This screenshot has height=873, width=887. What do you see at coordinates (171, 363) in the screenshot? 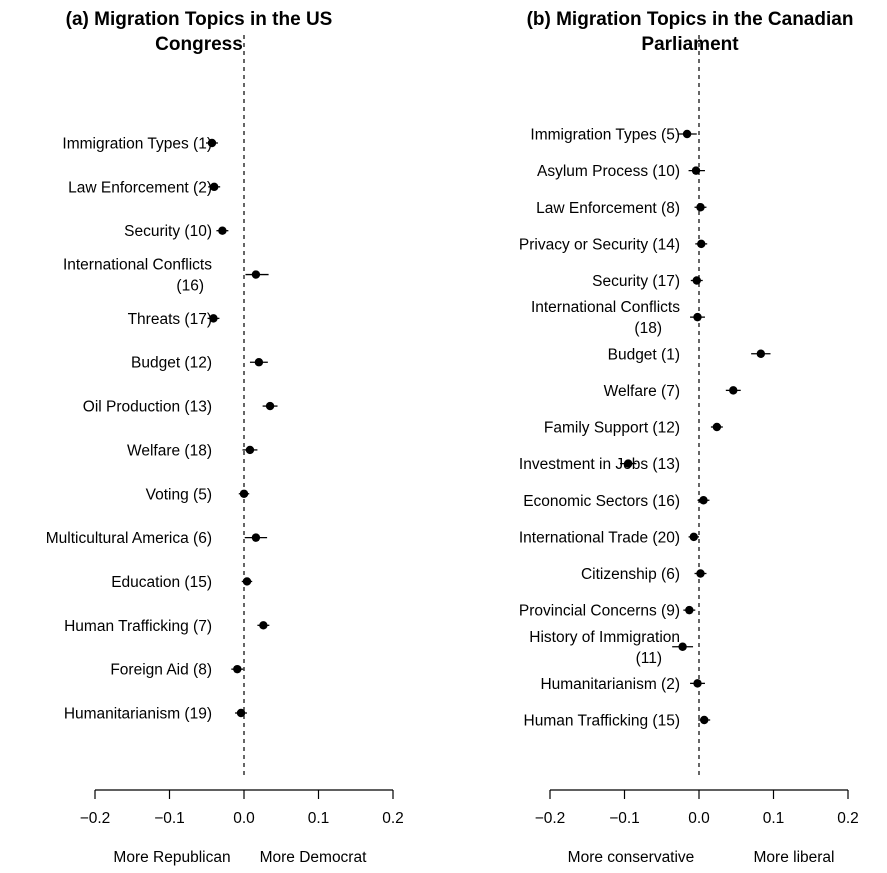
I see `topic-label: Budget (12)` at bounding box center [171, 363].